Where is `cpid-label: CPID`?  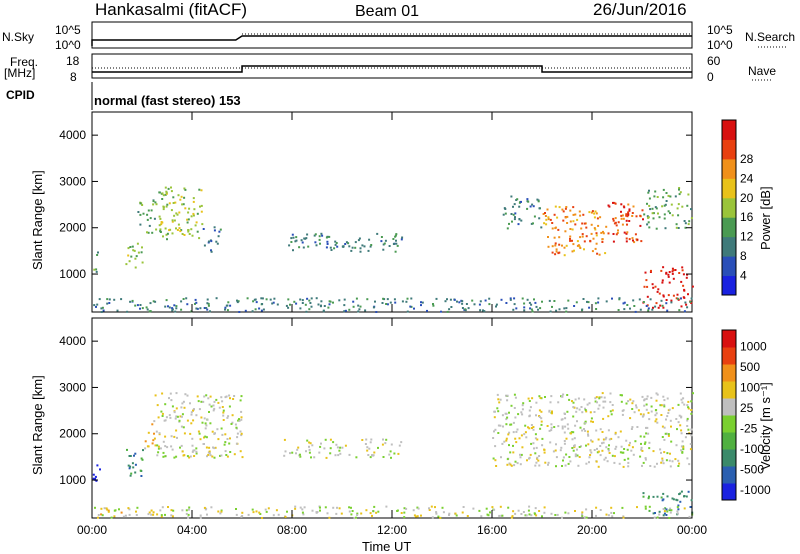
cpid-label: CPID is located at coordinates (20, 95).